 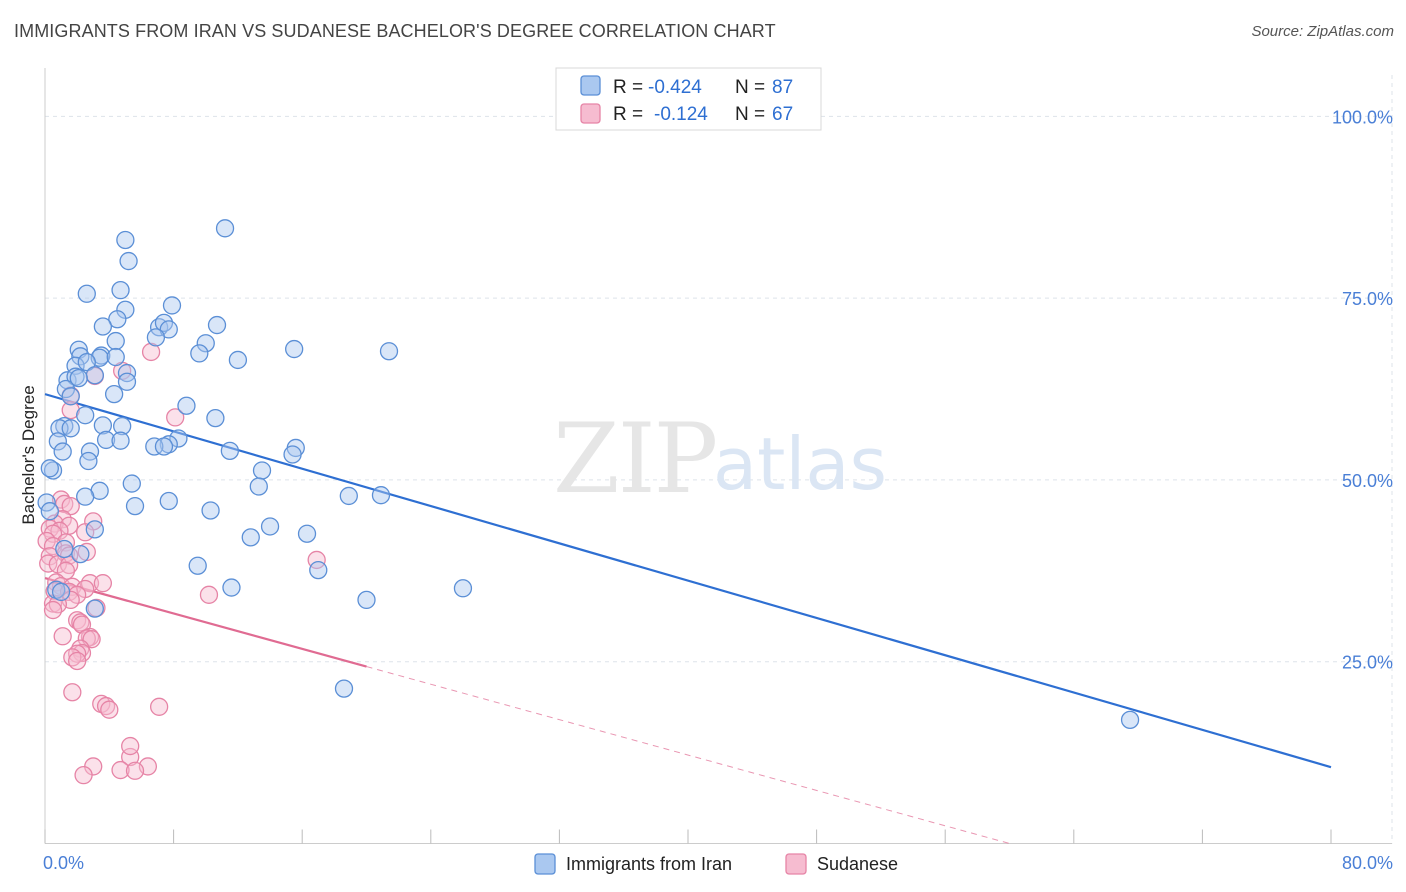 I want to click on y-tick-label-3: 25.0%, so click(x=1367, y=663).